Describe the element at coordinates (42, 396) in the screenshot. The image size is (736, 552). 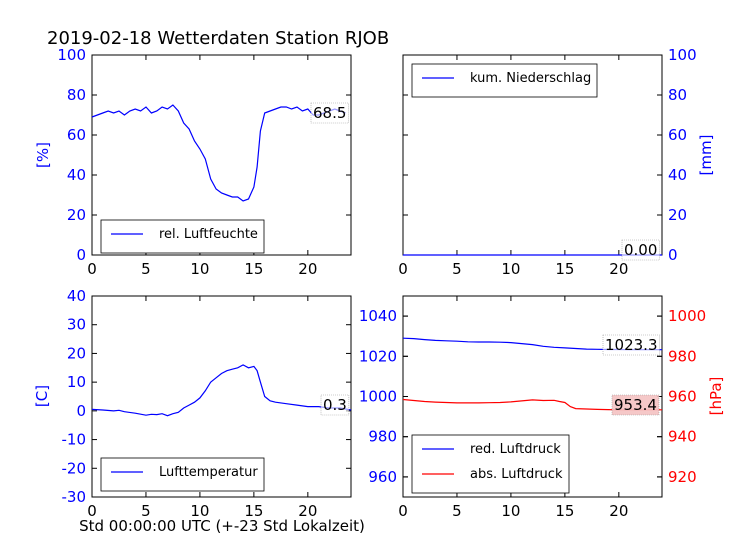
I see `y-axis-label: [C]` at that location.